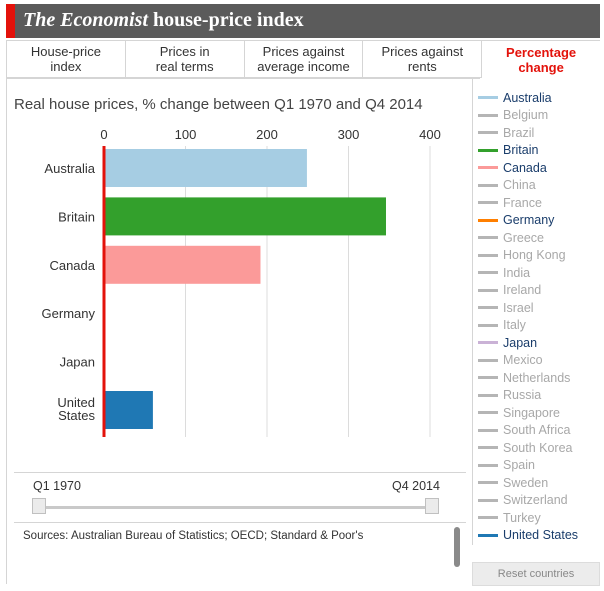 The image size is (604, 591). What do you see at coordinates (39, 506) in the screenshot?
I see `slider-start-handle` at bounding box center [39, 506].